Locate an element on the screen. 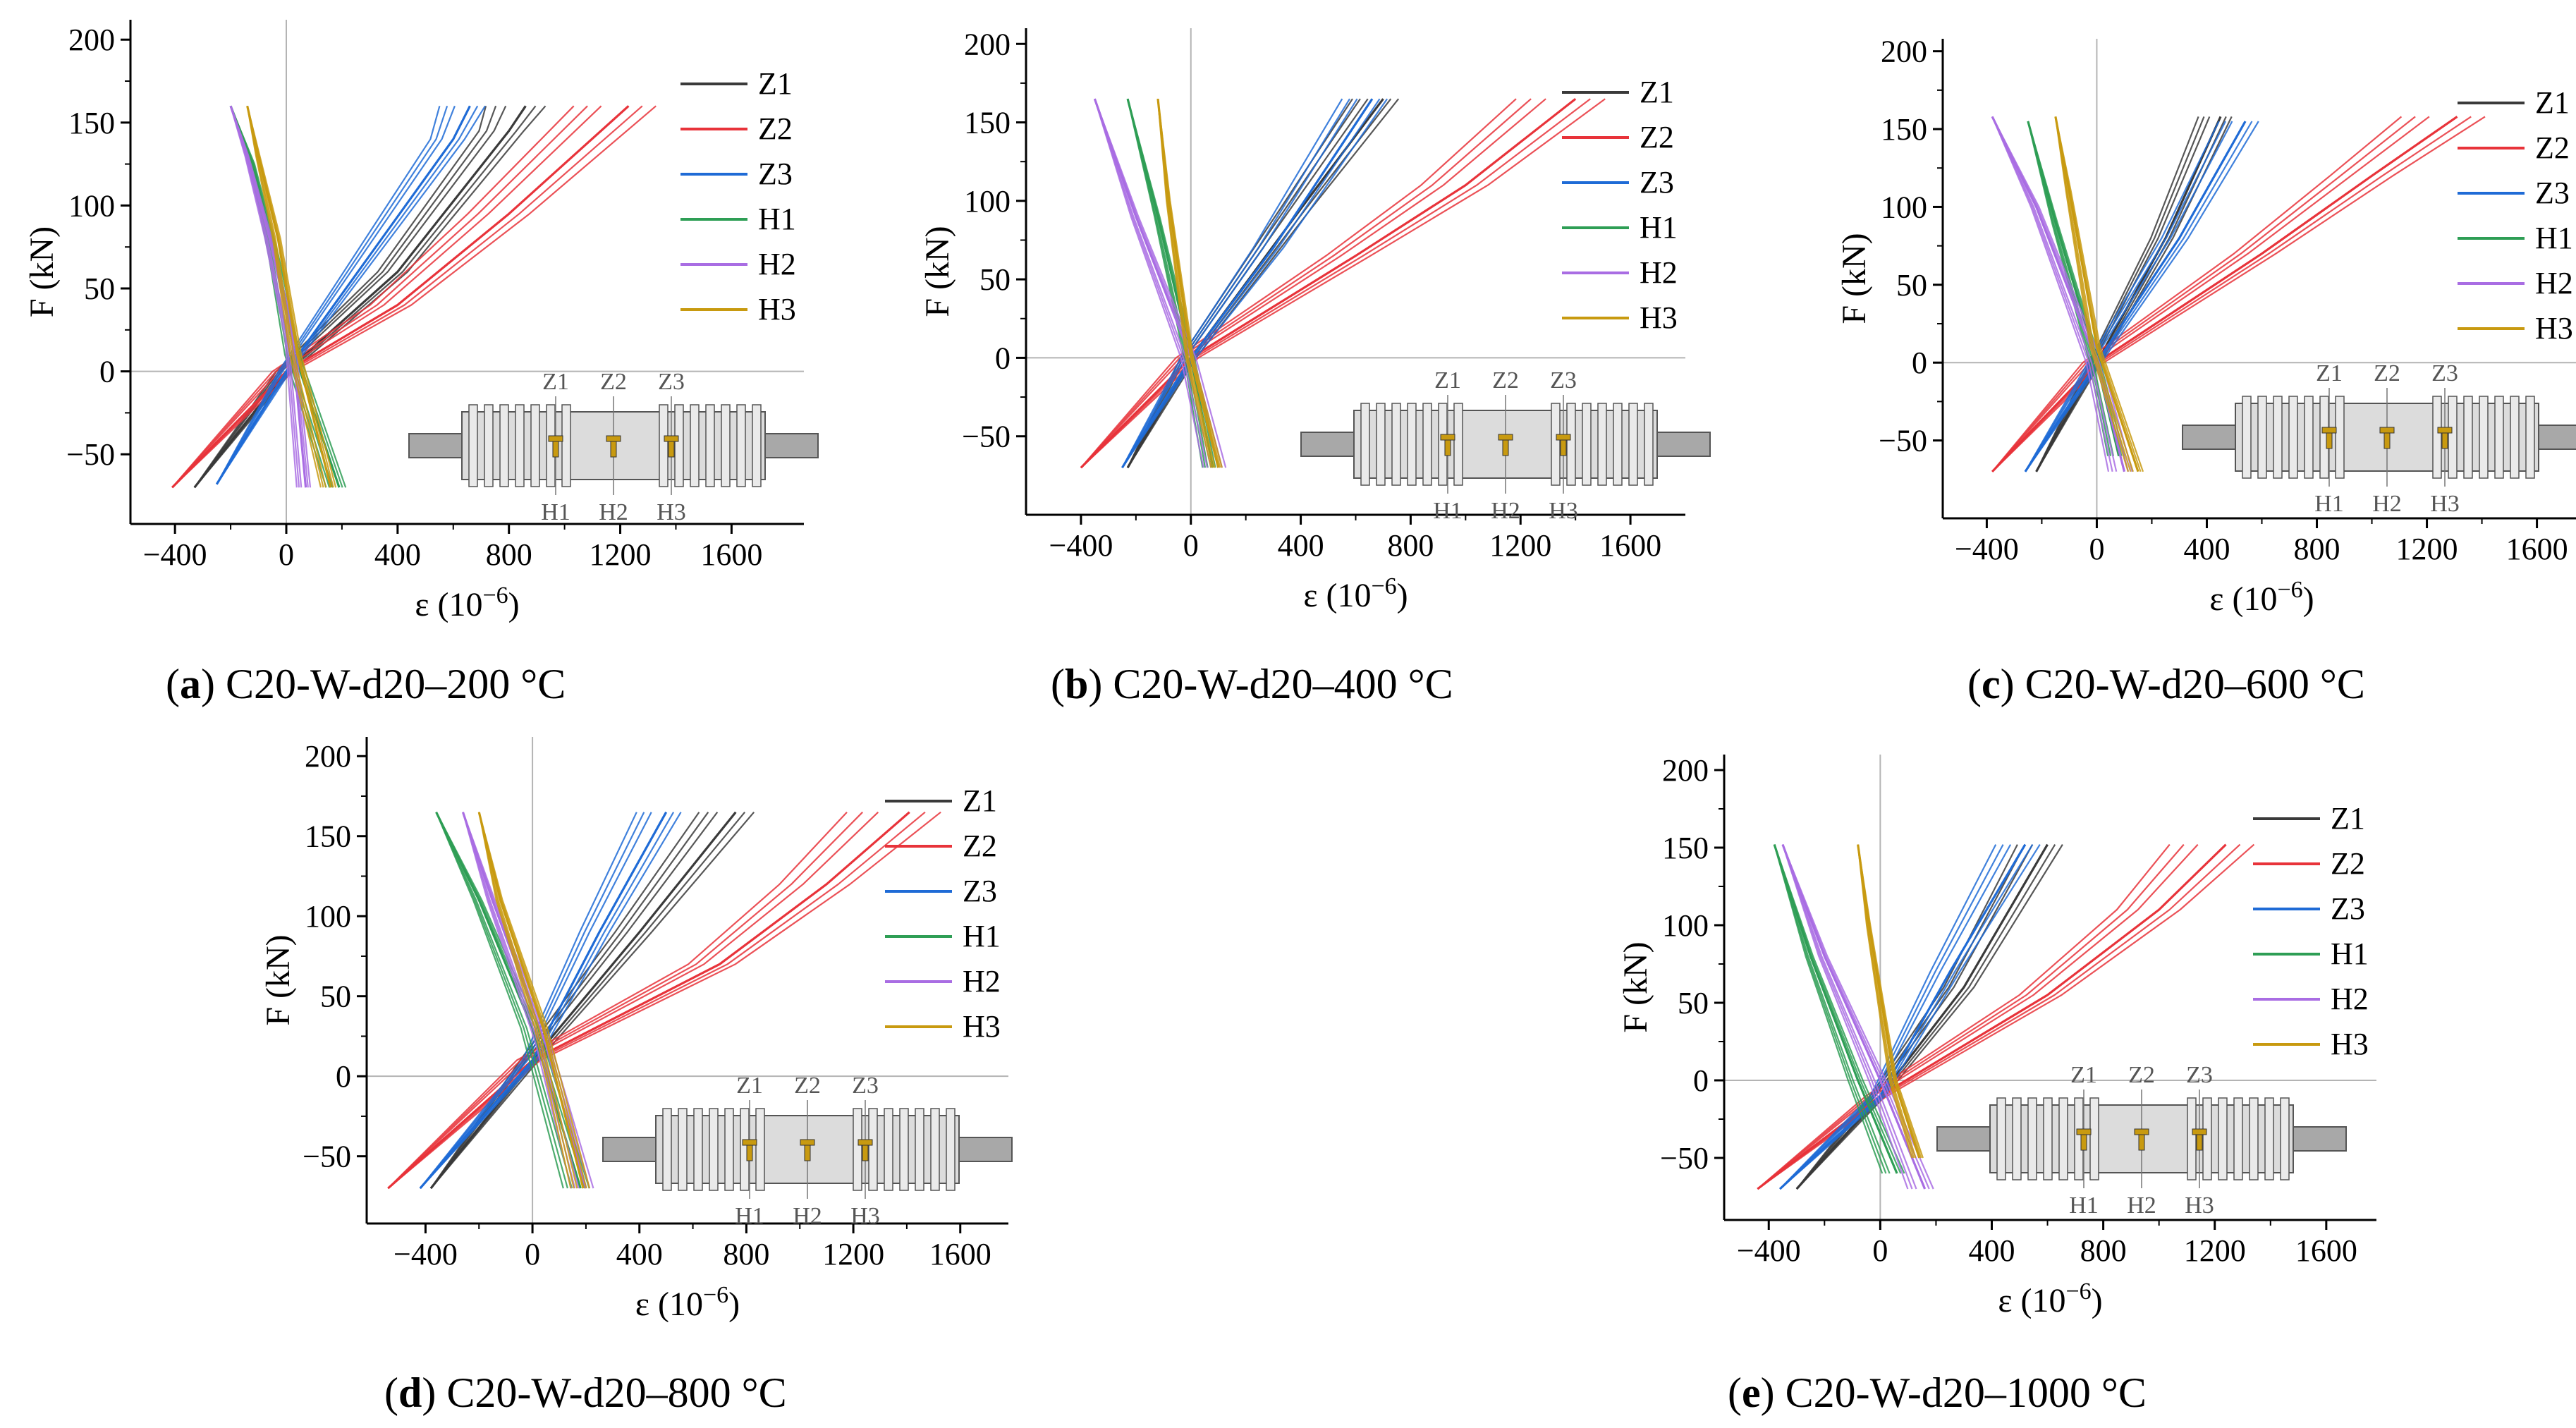  y-axis-label: F (kN) is located at coordinates (1636, 986).